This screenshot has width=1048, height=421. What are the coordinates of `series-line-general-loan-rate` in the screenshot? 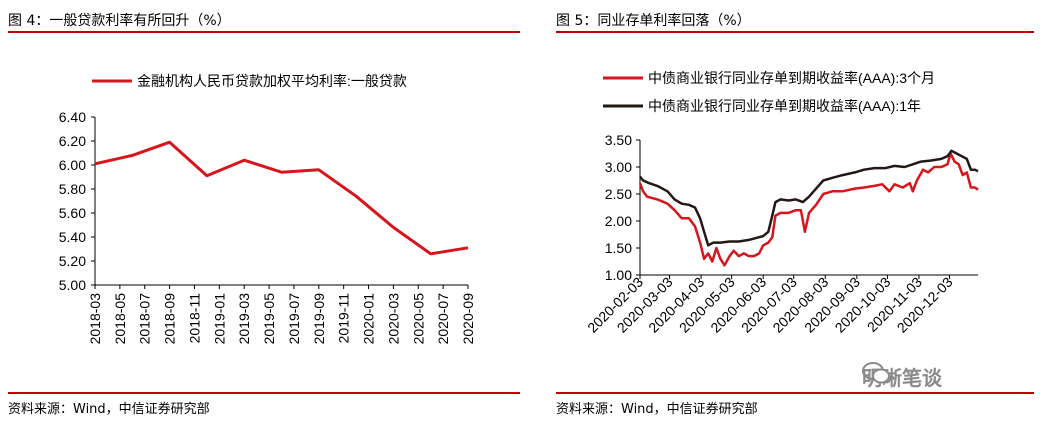 It's located at (281, 198).